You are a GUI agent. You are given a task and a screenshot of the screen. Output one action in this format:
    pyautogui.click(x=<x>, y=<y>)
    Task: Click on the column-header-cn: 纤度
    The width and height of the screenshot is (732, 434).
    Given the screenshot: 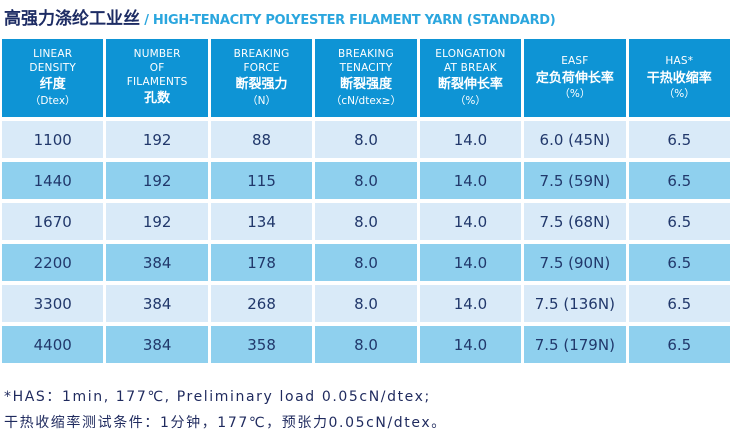 What is the action you would take?
    pyautogui.click(x=52, y=85)
    